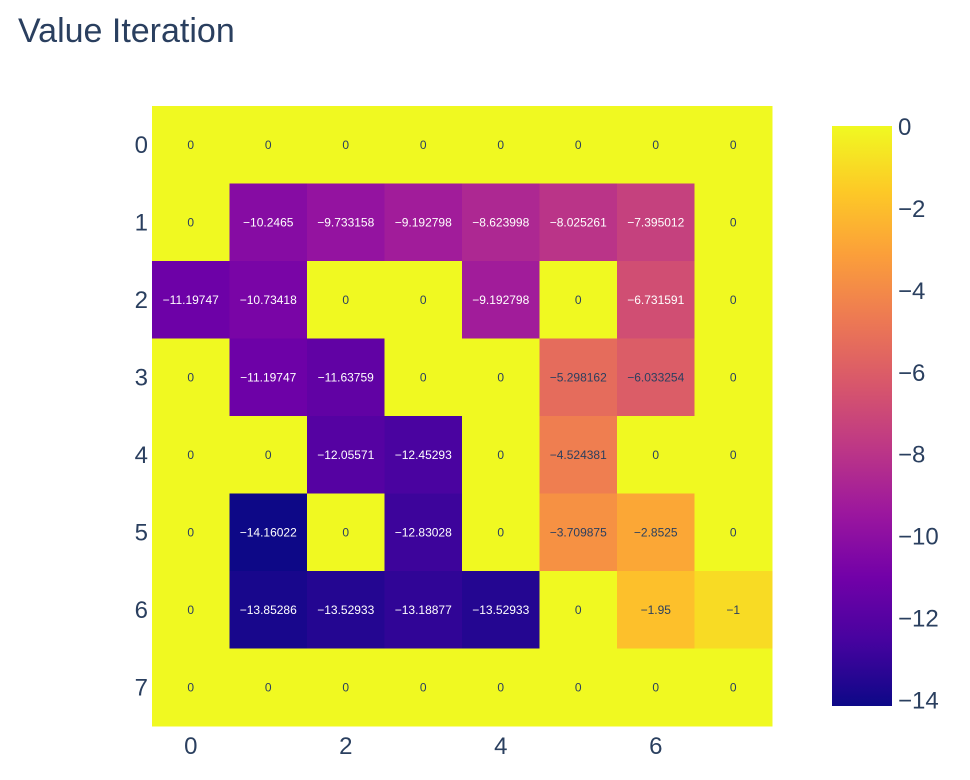 The image size is (970, 780). Describe the element at coordinates (918, 700) in the screenshot. I see `colorbar-tick-label: −14` at that location.